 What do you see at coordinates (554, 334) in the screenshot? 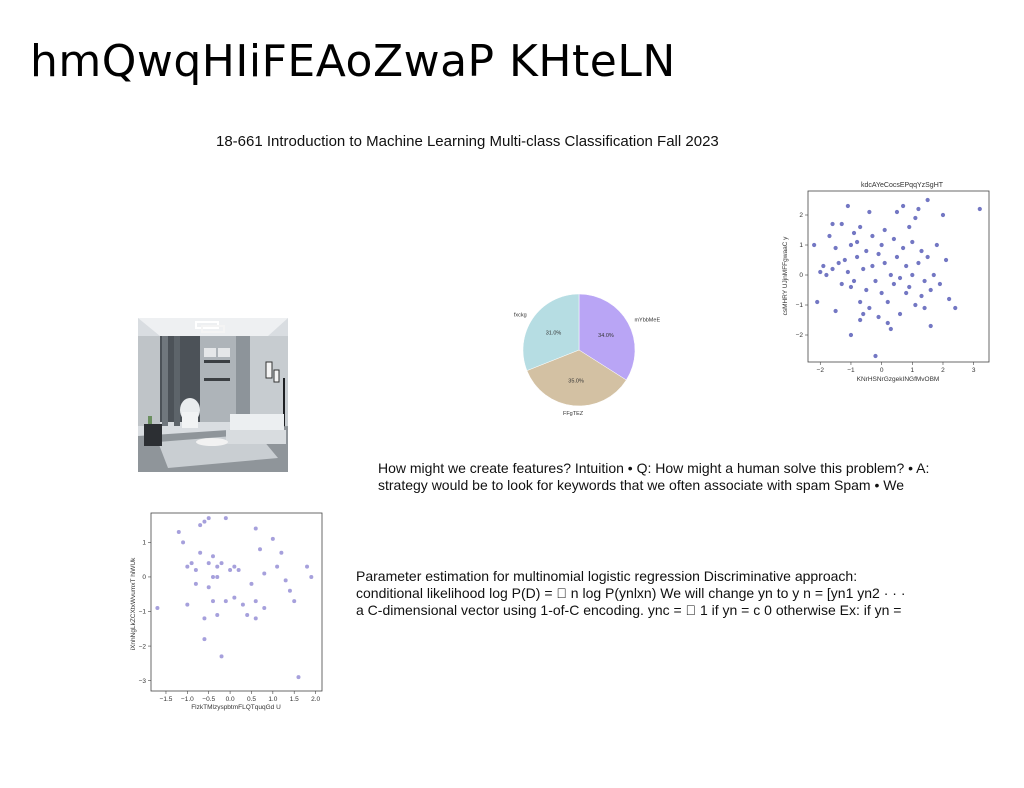
I see `pie-percent-label: 31.0%` at bounding box center [554, 334].